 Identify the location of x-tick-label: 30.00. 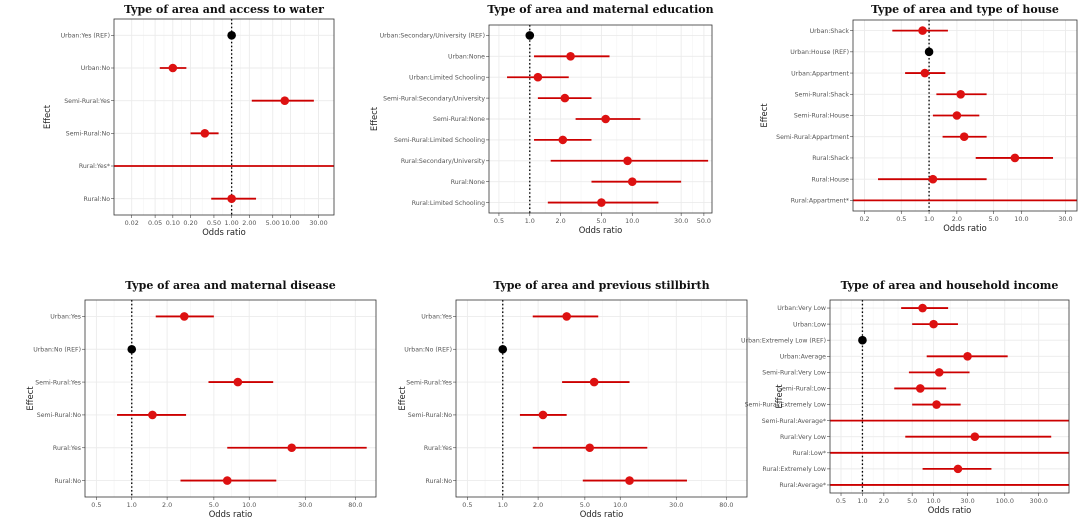
(318, 223).